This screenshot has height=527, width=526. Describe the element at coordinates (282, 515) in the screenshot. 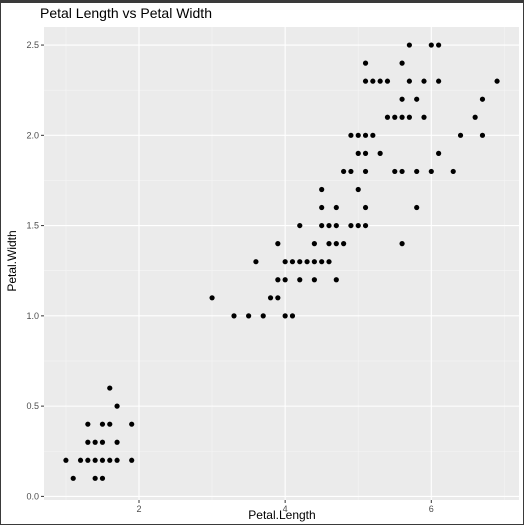

I see `x-axis-label: Petal.Length` at that location.